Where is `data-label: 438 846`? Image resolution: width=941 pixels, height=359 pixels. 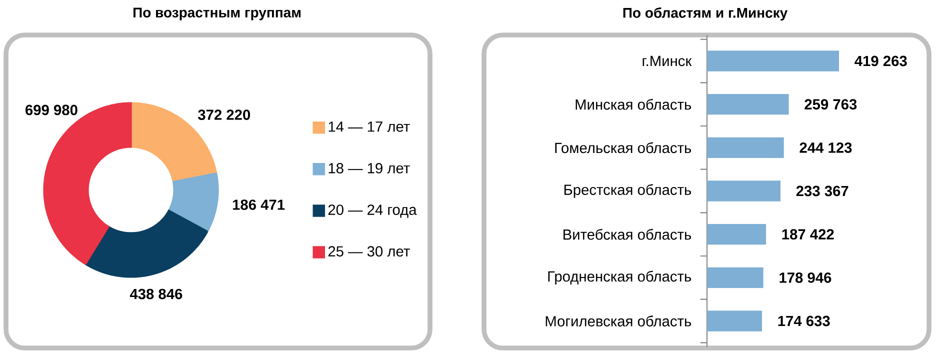
data-label: 438 846 is located at coordinates (156, 294).